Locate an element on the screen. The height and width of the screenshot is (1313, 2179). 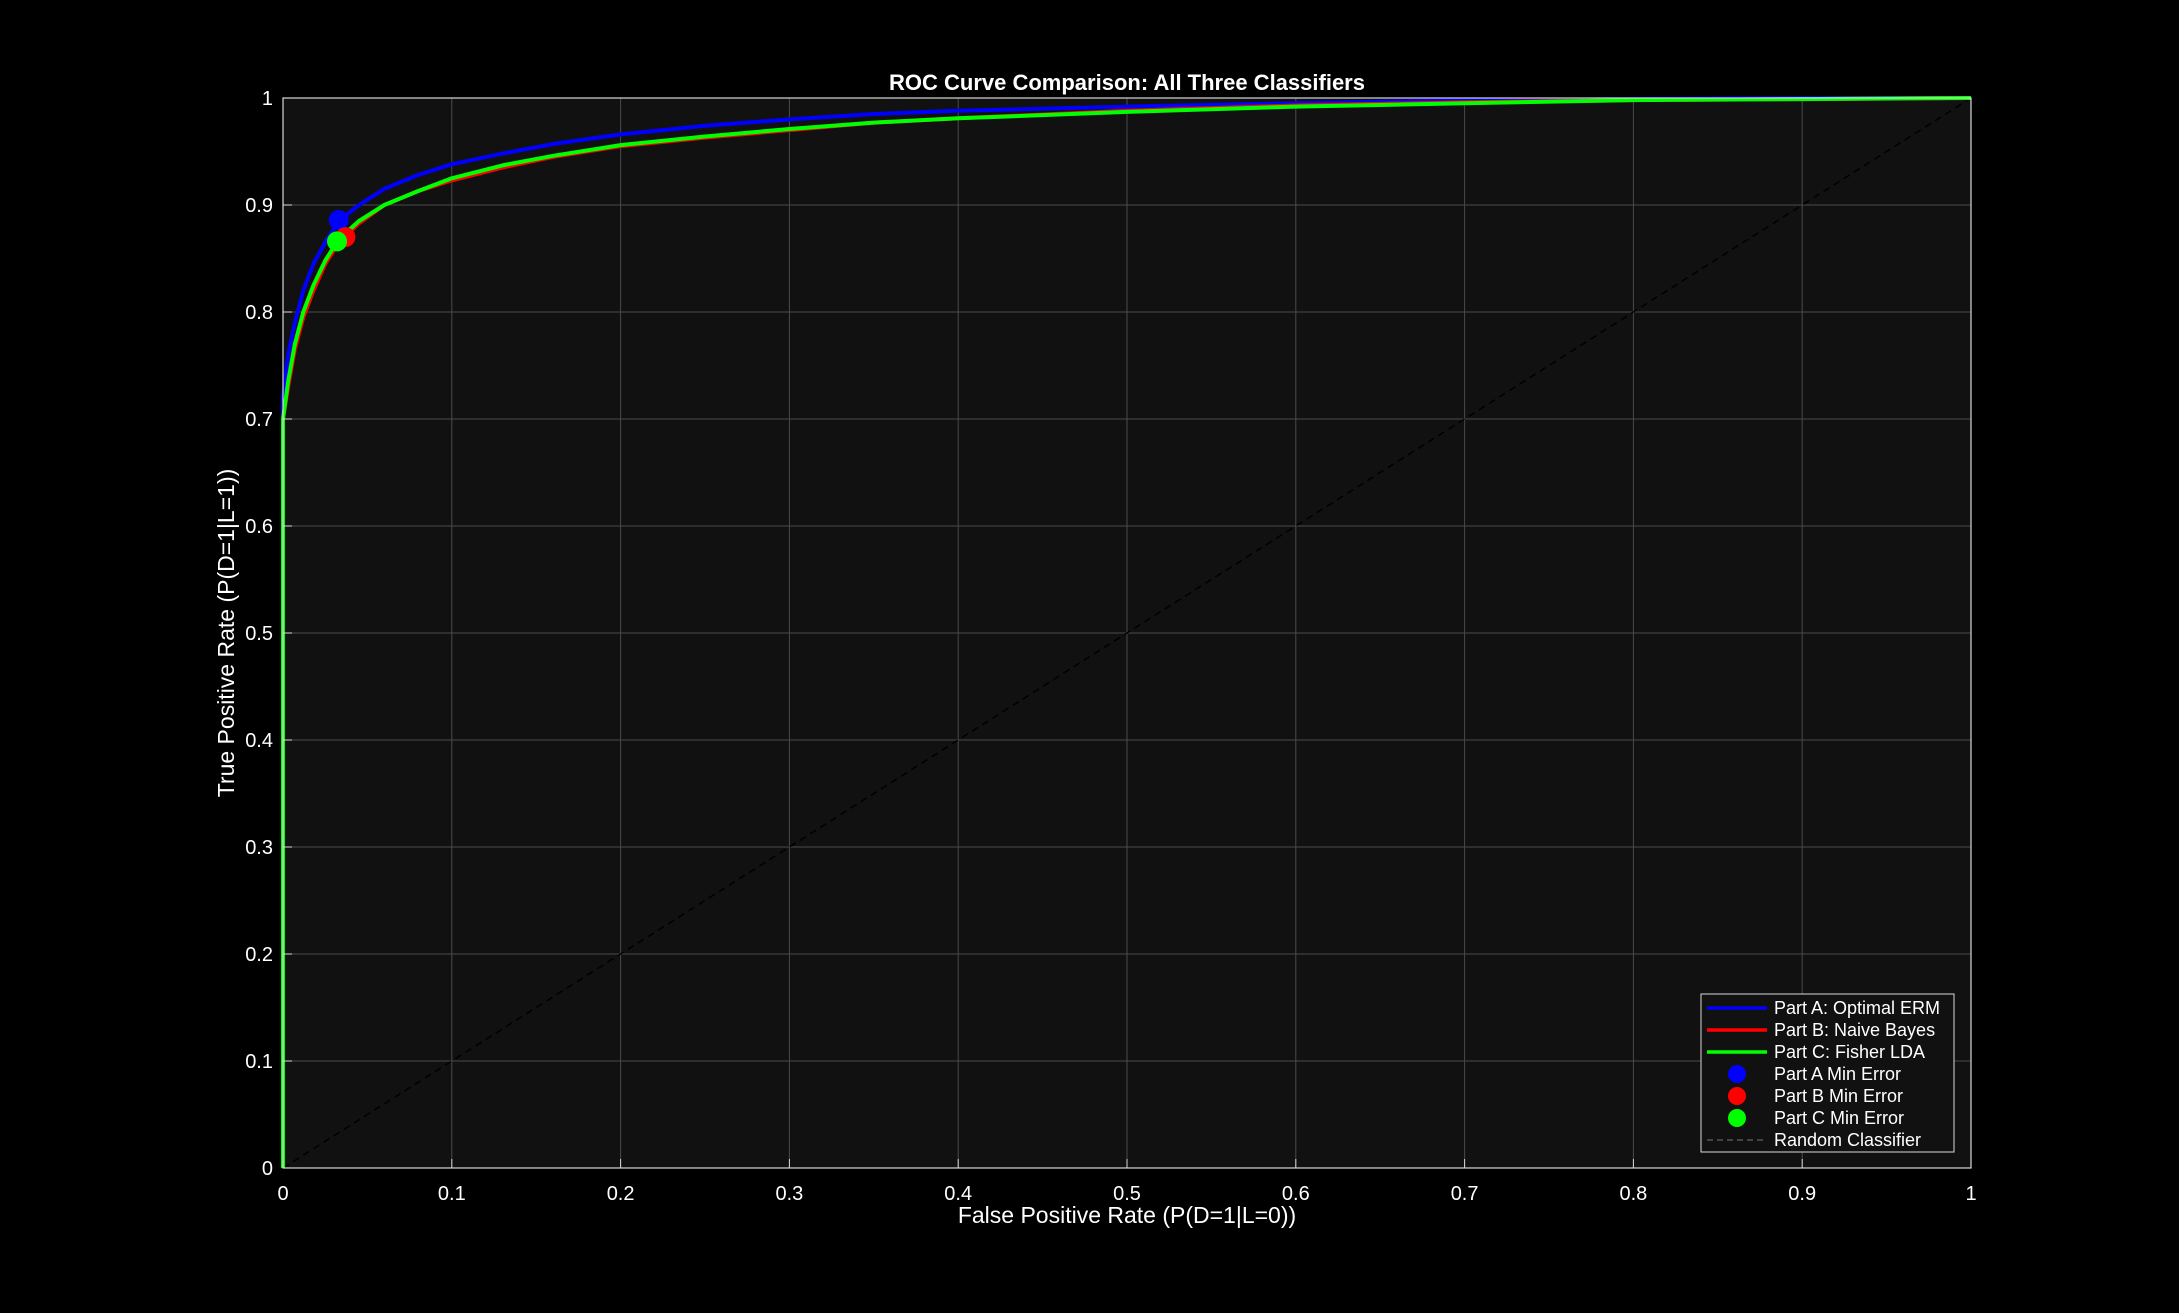
y-tick-label: 0.2 is located at coordinates (259, 955).